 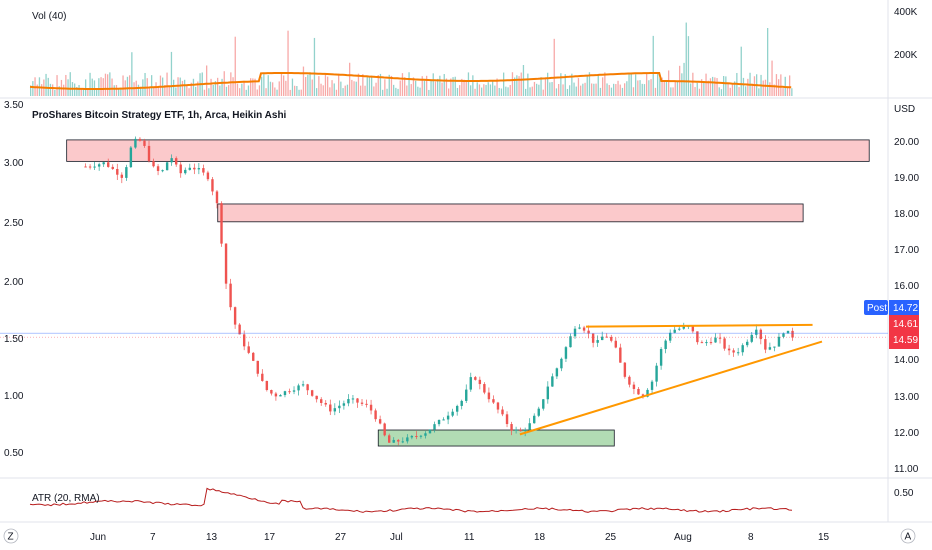 I want to click on last-value: 14.61, so click(x=905, y=324).